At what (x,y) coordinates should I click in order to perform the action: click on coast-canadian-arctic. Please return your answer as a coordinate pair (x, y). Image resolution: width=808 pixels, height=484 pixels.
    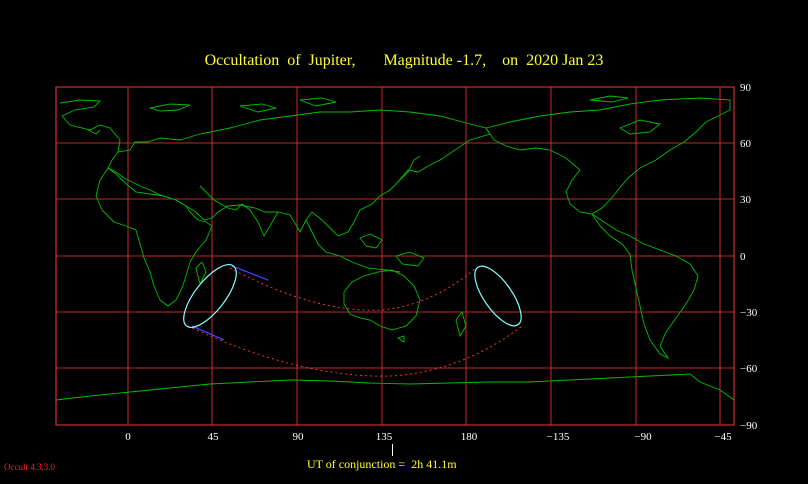
    Looking at the image, I should click on (609, 99).